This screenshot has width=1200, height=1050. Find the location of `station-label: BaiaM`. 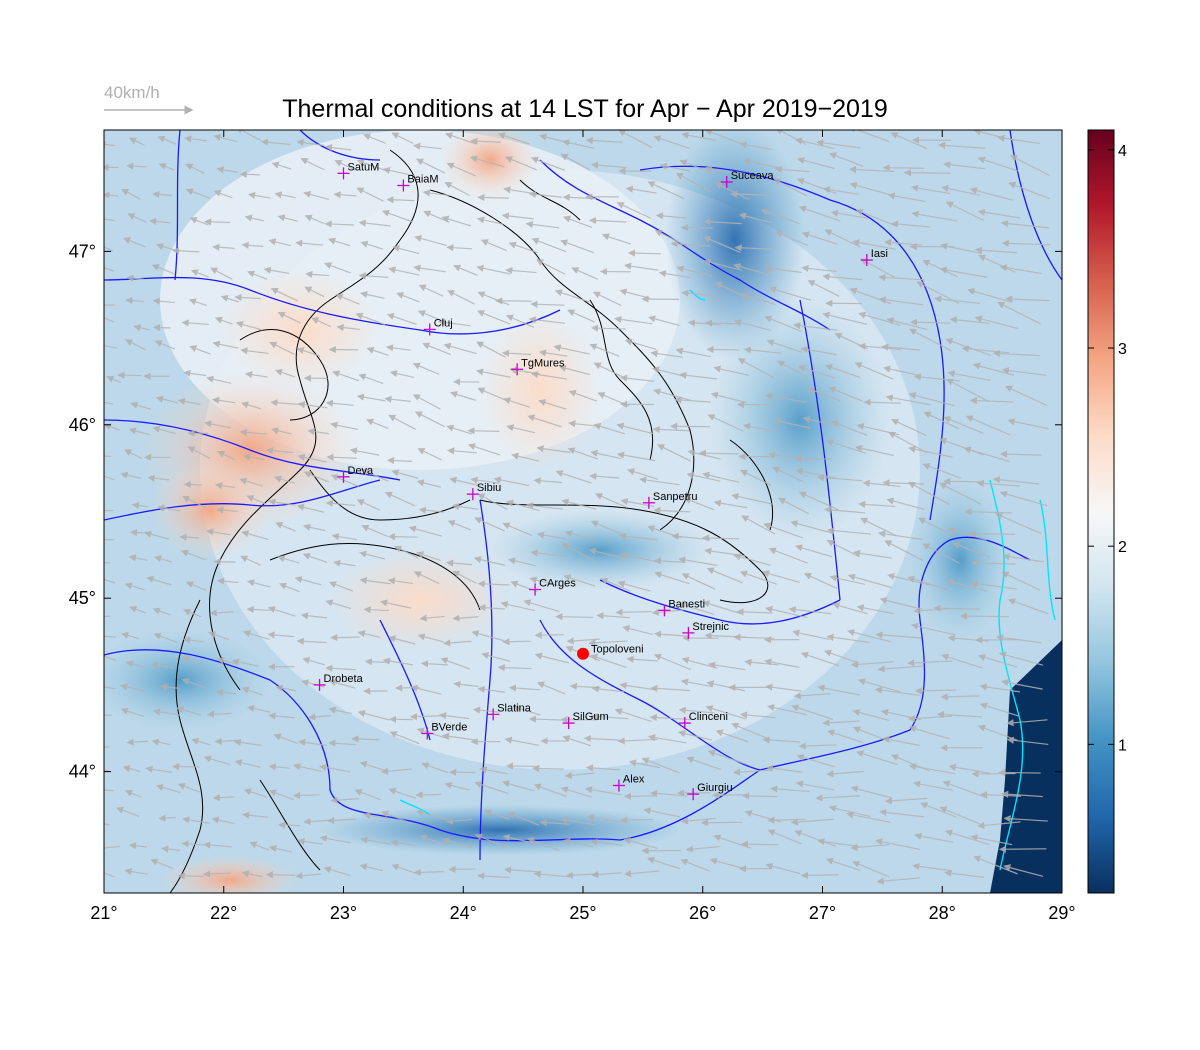

station-label: BaiaM is located at coordinates (422, 179).